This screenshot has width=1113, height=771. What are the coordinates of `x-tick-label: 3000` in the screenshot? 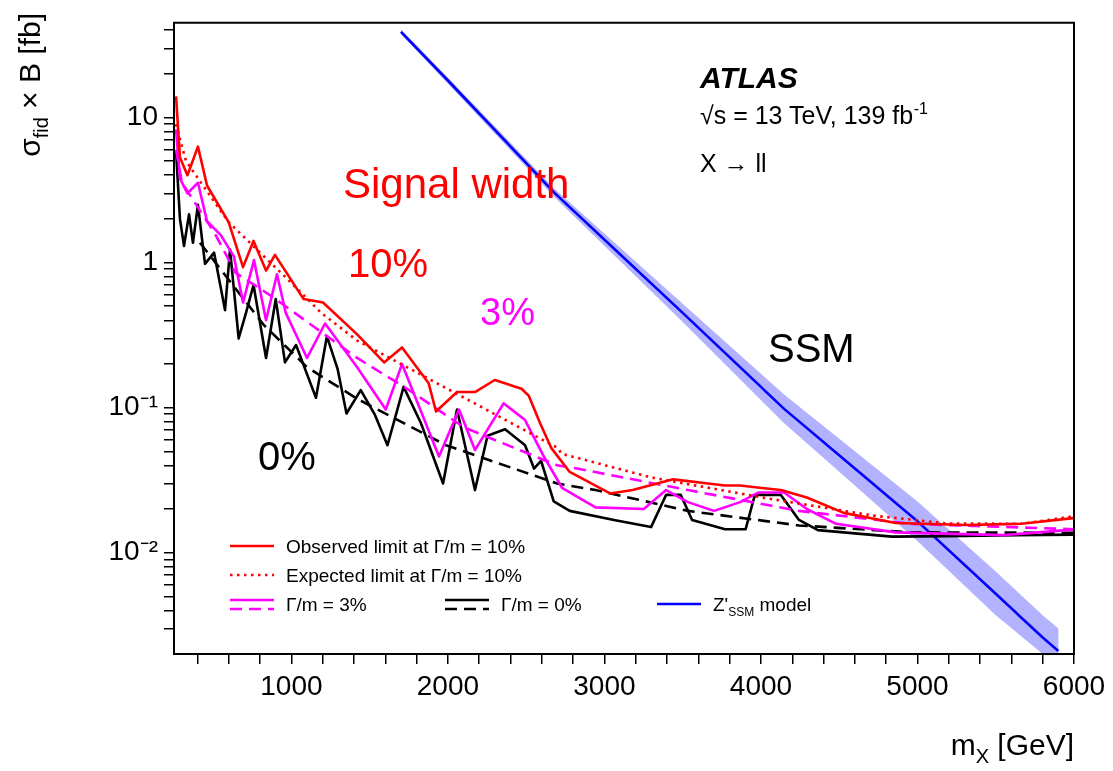 It's located at (604, 685).